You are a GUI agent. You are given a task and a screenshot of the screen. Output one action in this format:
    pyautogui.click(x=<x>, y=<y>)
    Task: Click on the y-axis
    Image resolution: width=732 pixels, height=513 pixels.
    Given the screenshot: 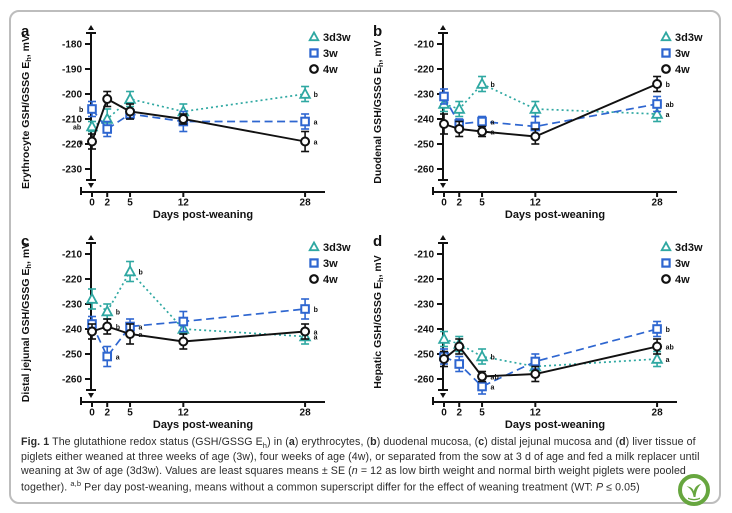 What is the action you would take?
    pyautogui.click(x=442, y=316)
    